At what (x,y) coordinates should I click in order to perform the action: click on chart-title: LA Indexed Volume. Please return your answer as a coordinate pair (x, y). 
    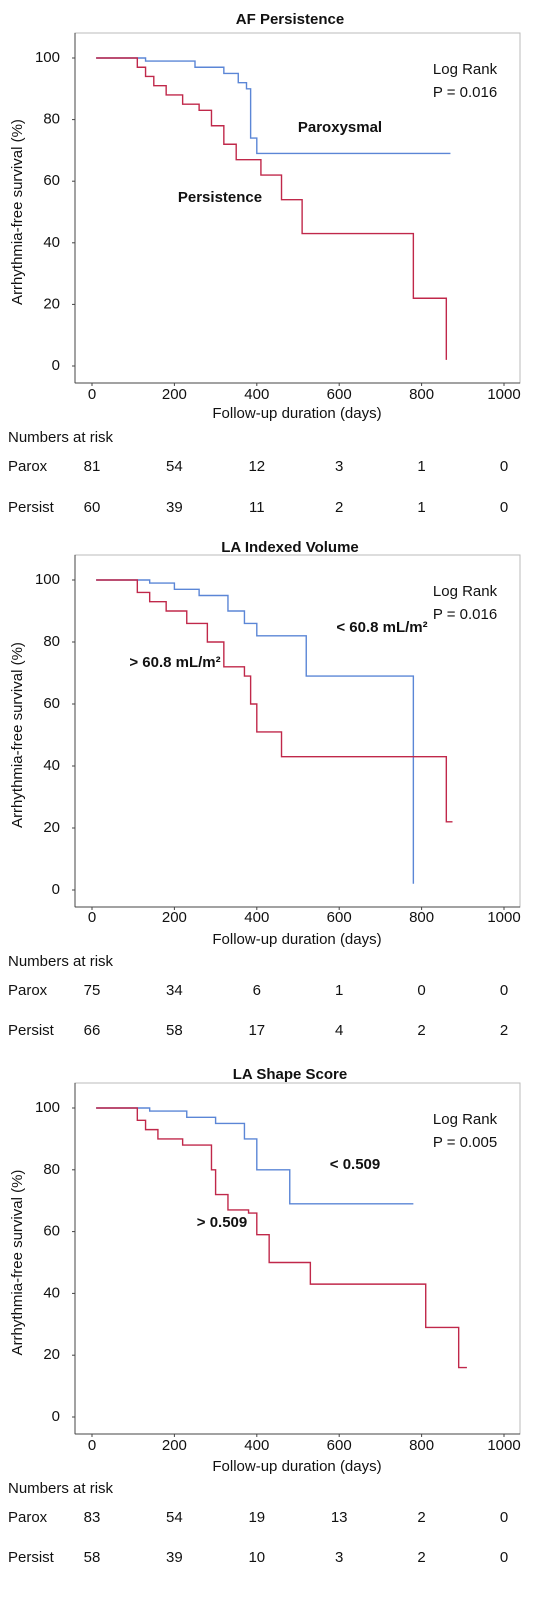
    Looking at the image, I should click on (290, 547).